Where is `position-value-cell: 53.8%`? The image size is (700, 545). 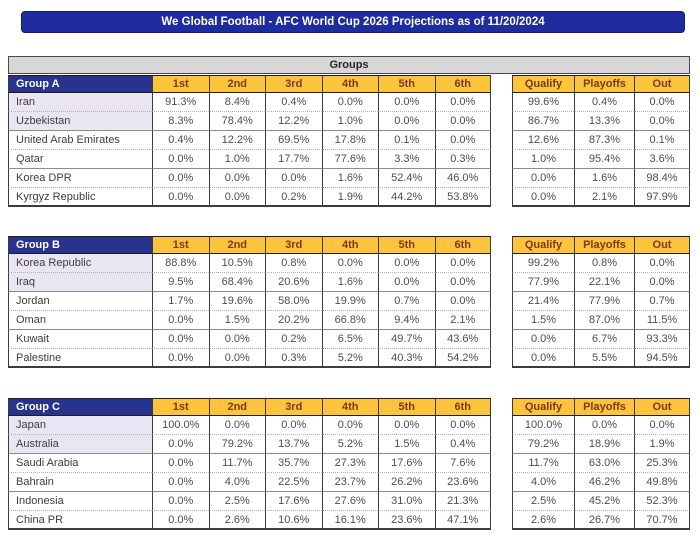
position-value-cell: 53.8% is located at coordinates (462, 197).